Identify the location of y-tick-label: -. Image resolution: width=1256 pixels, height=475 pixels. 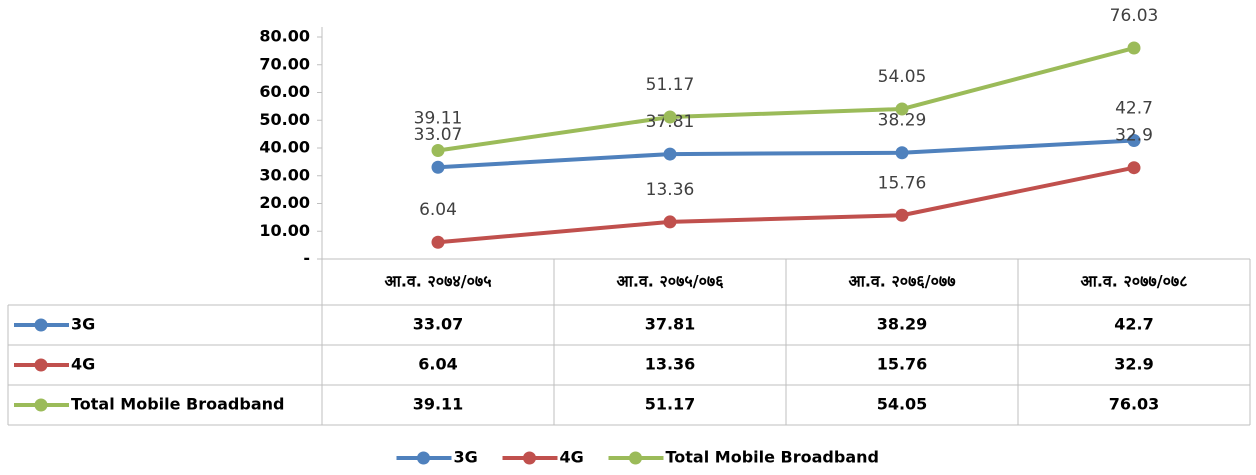
(306, 258).